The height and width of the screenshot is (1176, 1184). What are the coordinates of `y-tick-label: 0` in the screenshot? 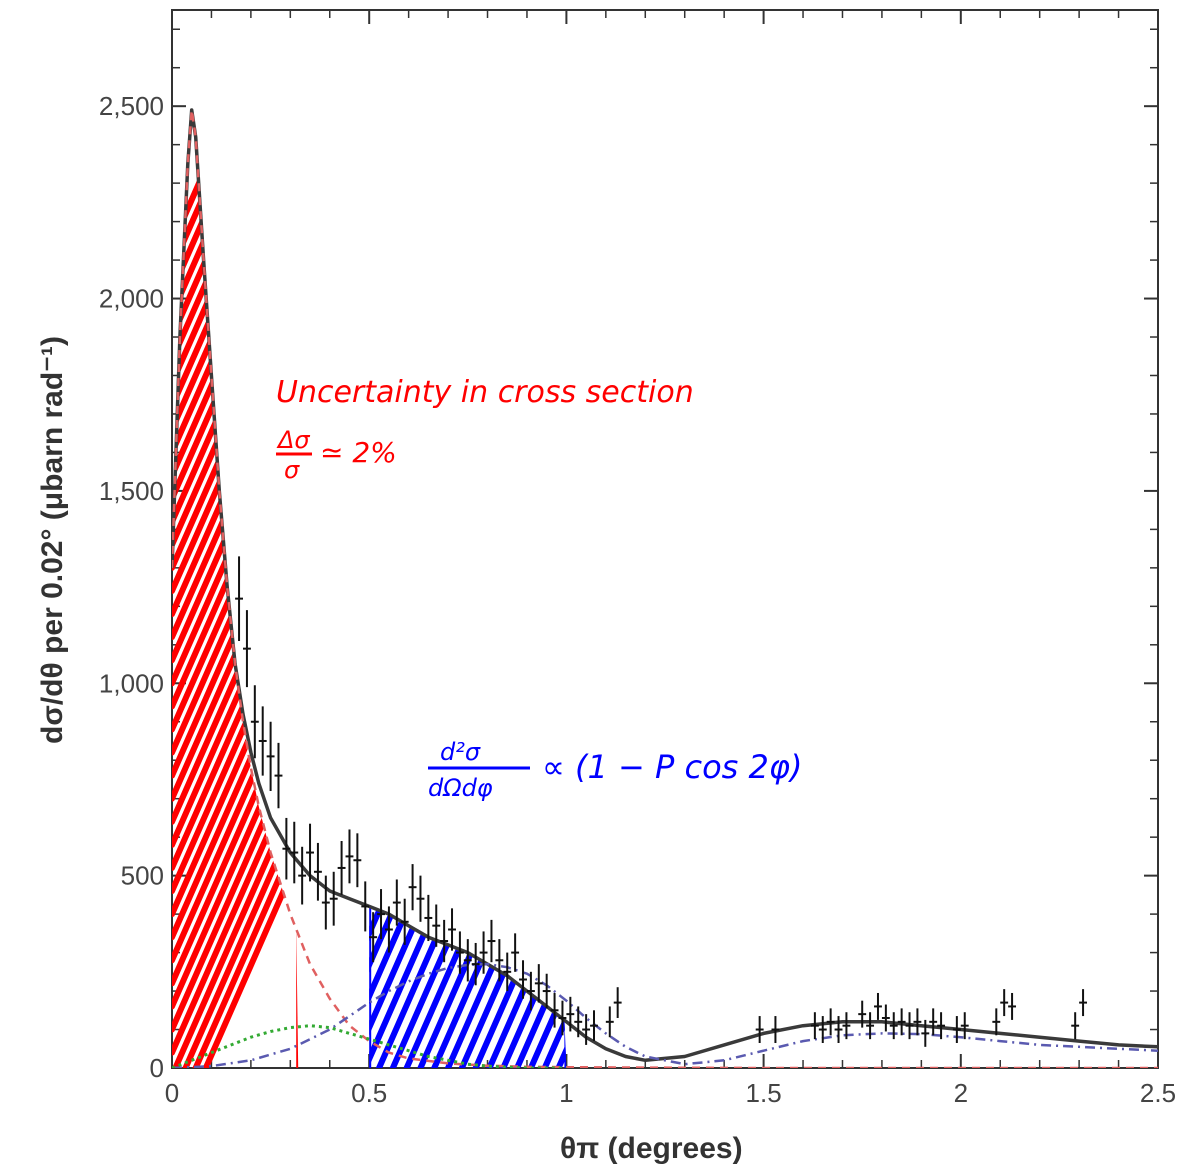 It's located at (157, 1068).